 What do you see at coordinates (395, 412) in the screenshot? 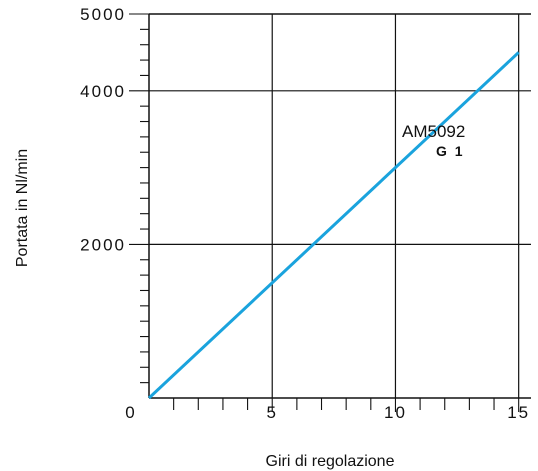
I see `x-tick-label-10: 10` at bounding box center [395, 412].